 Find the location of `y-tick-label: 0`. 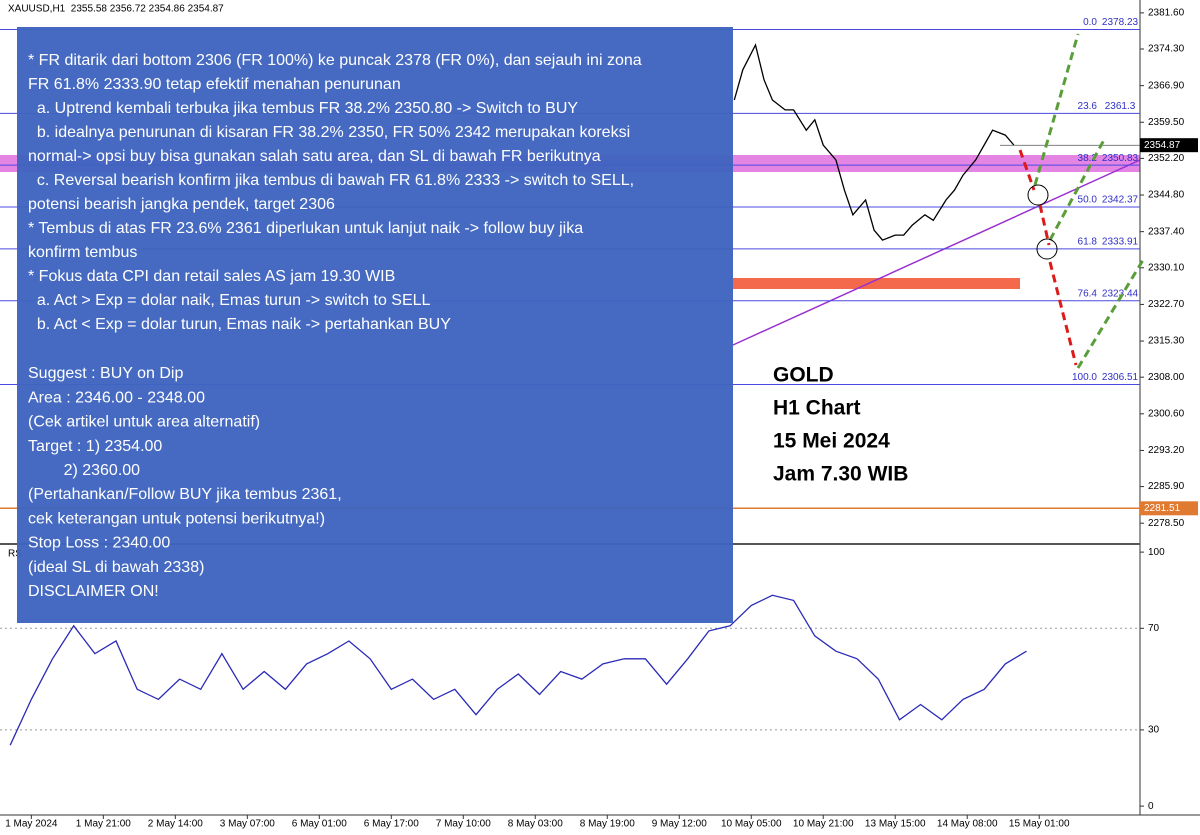

y-tick-label: 0 is located at coordinates (1151, 806).